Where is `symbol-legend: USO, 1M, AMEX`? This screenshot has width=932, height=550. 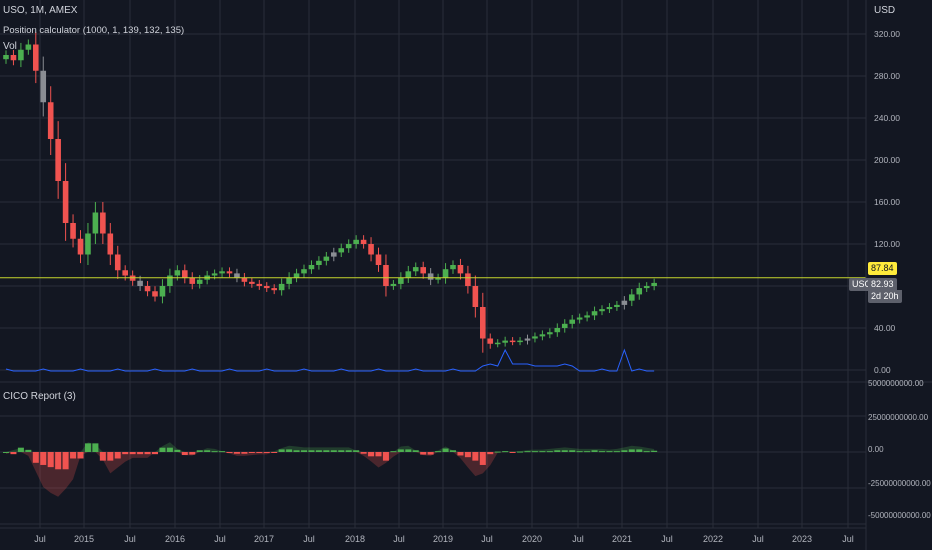
symbol-legend: USO, 1M, AMEX is located at coordinates (40, 10).